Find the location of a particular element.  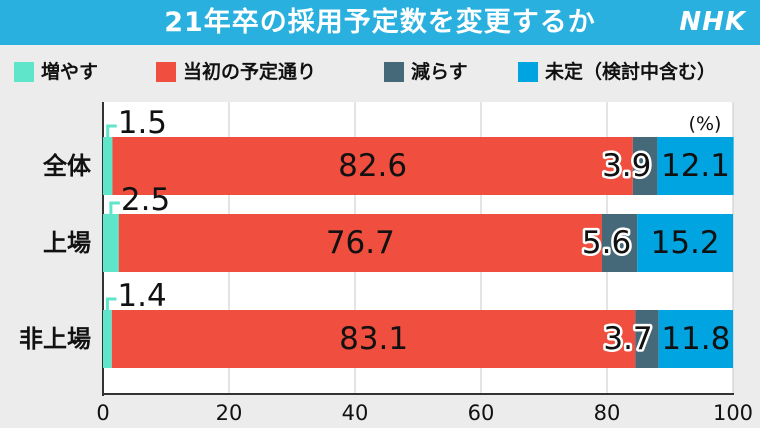

legend-label-undecided: 未定（検討中含む） is located at coordinates (631, 72).